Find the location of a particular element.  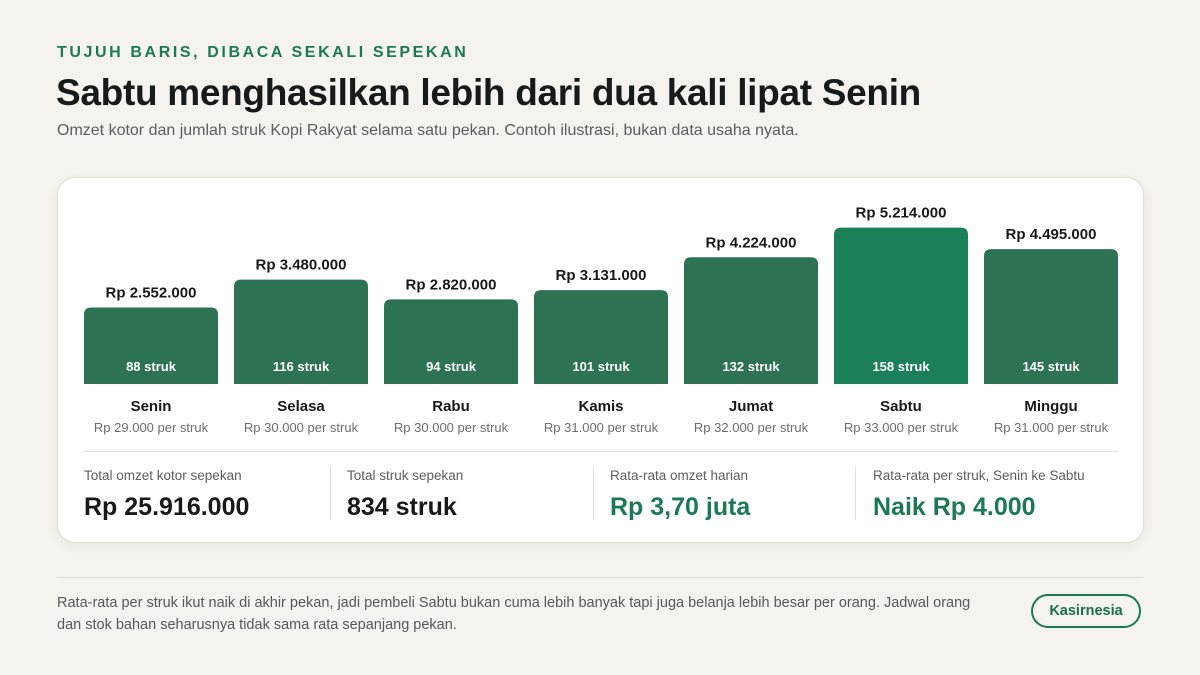

bar-receipt-label: 132 struk is located at coordinates (751, 366).